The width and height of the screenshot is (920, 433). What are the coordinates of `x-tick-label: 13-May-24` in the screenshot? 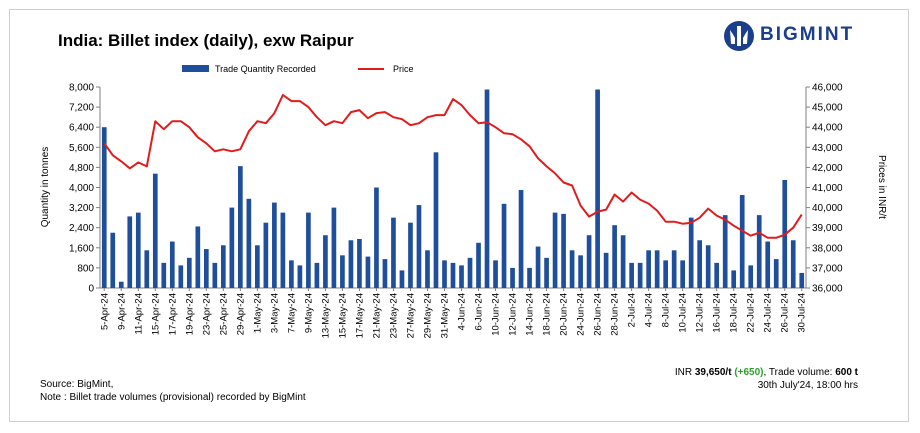 It's located at (325, 315).